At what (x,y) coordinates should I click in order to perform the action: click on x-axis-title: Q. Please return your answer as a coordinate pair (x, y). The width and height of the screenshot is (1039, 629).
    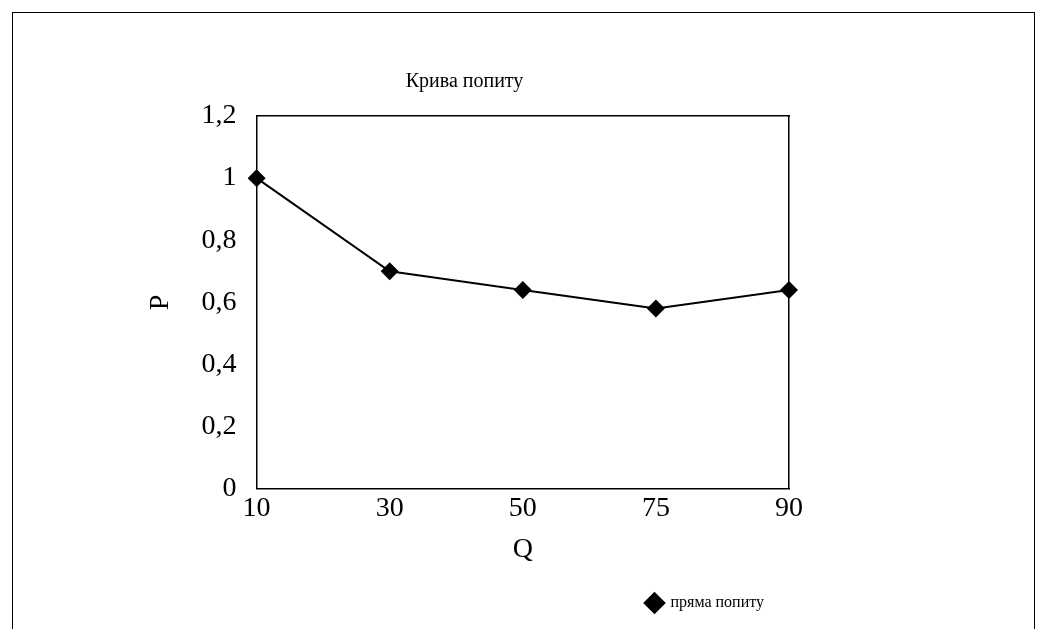
    Looking at the image, I should click on (522, 547).